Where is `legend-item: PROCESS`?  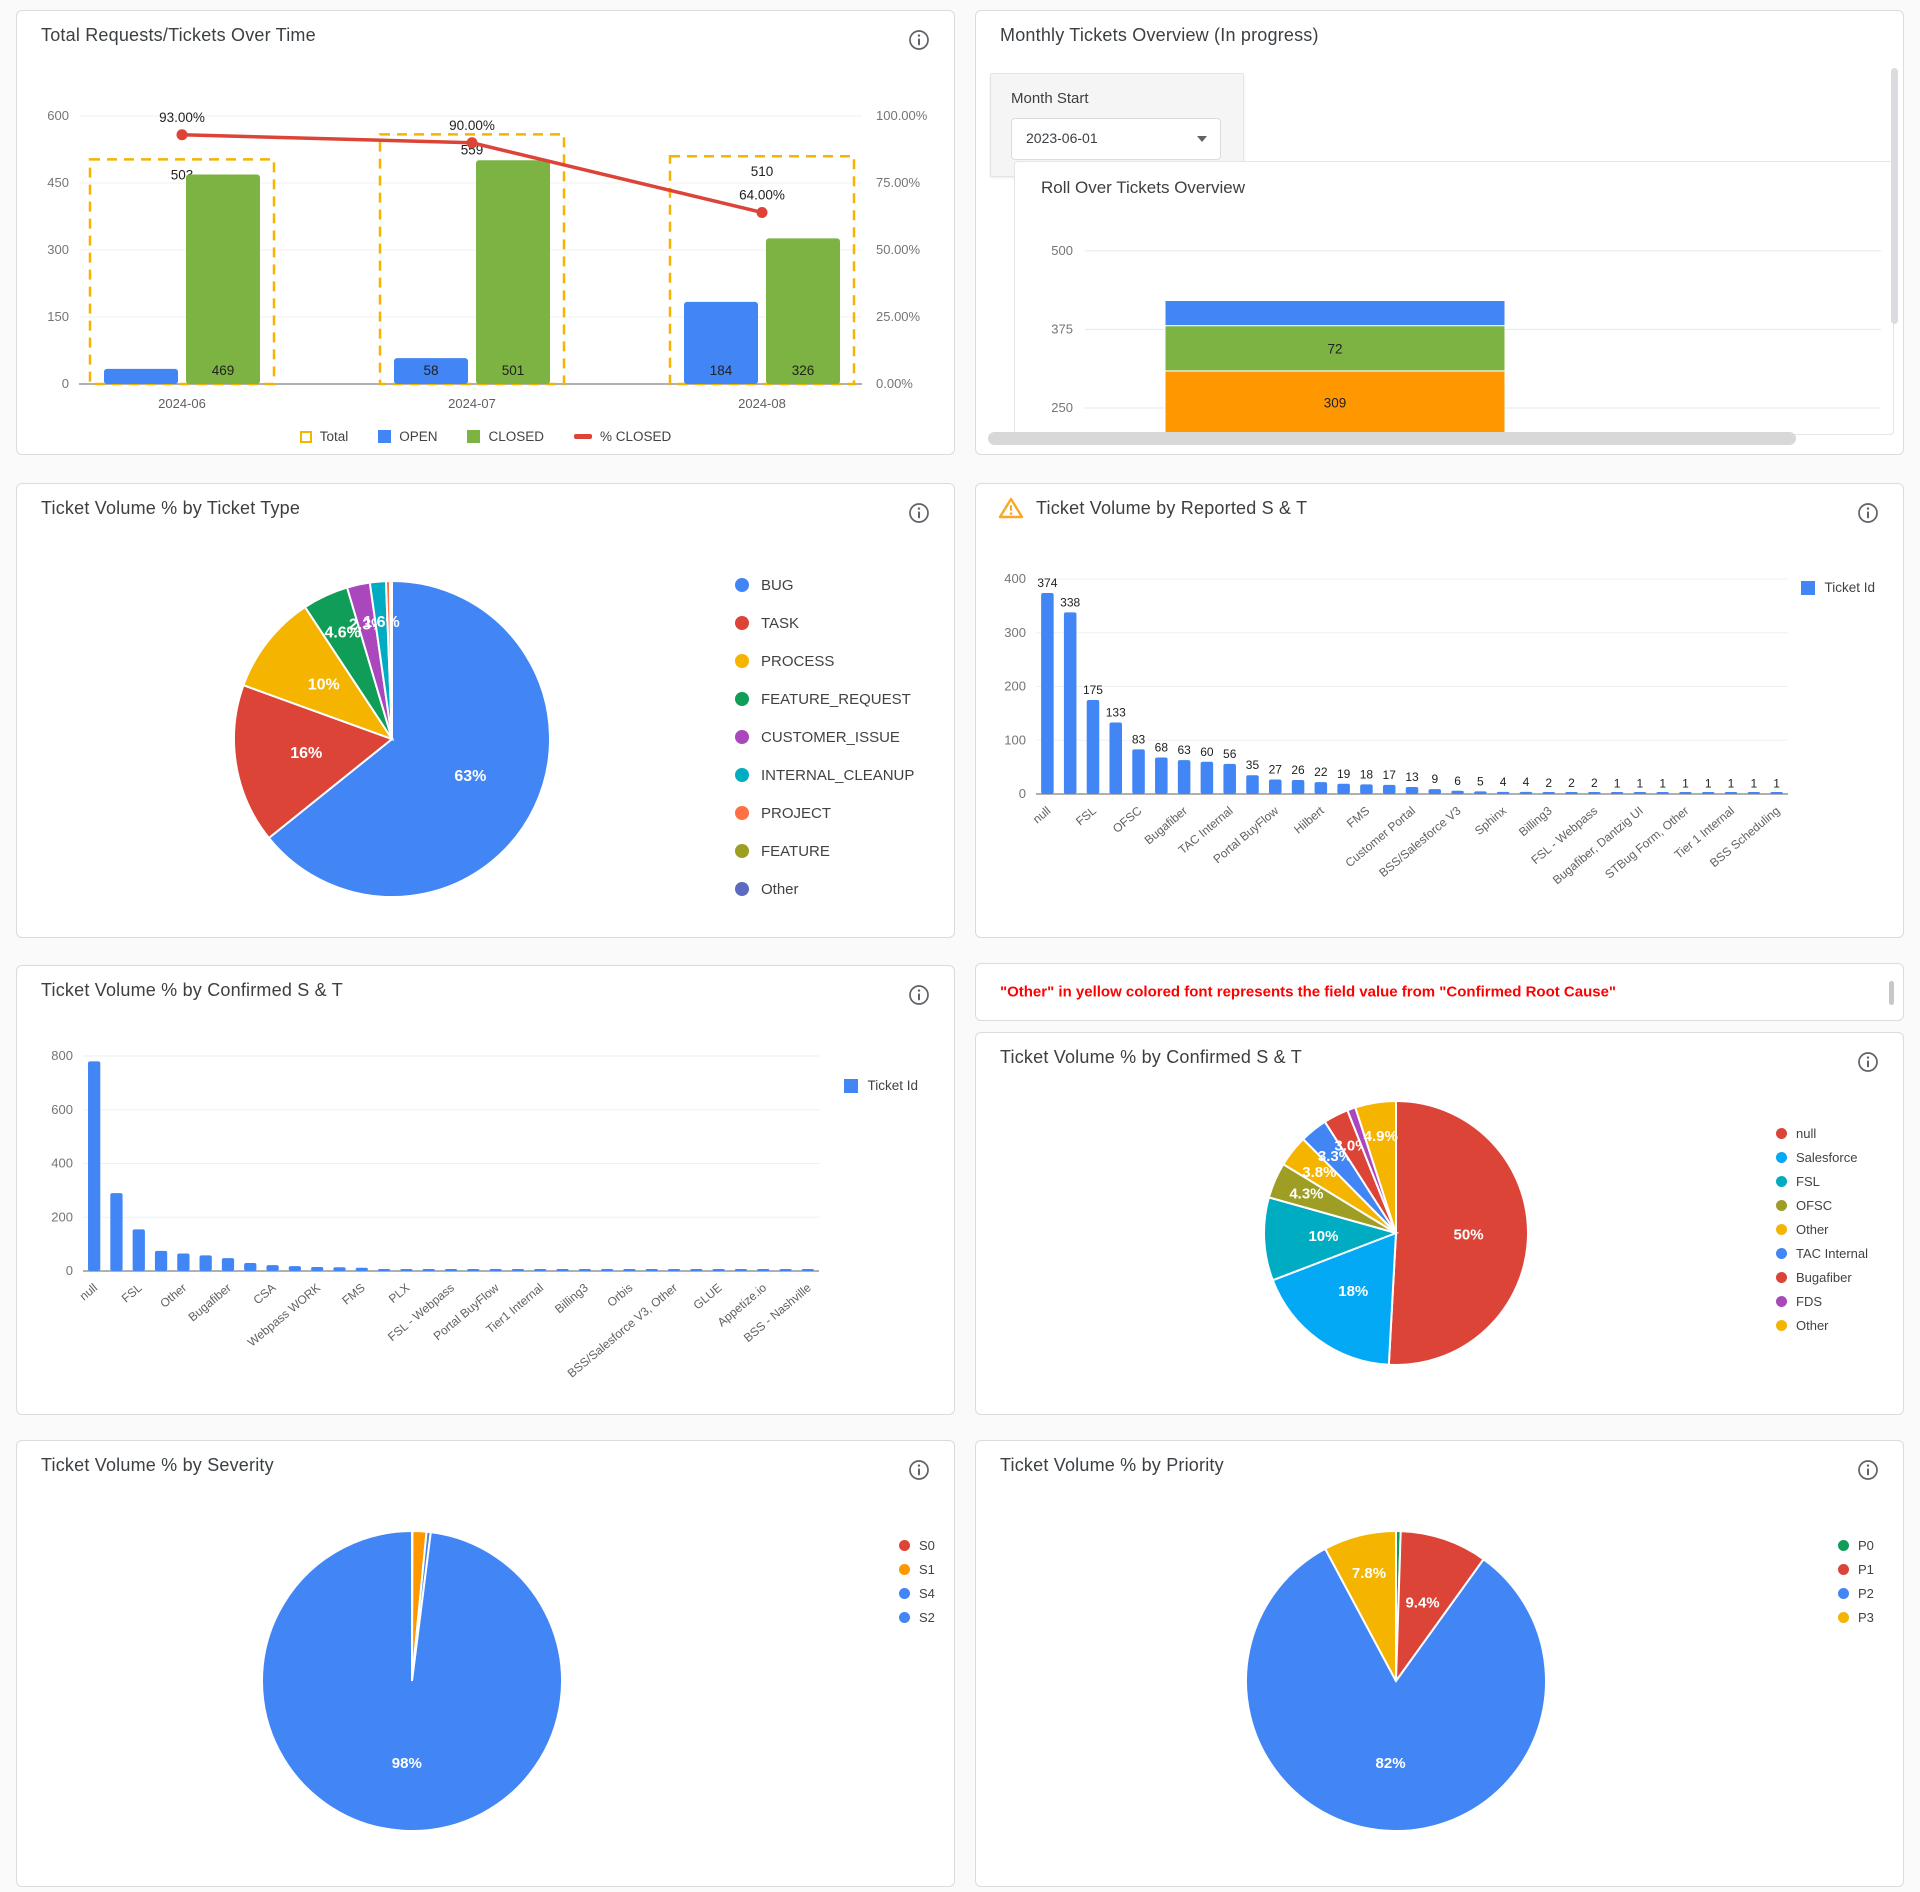
legend-item: PROCESS is located at coordinates (824, 661).